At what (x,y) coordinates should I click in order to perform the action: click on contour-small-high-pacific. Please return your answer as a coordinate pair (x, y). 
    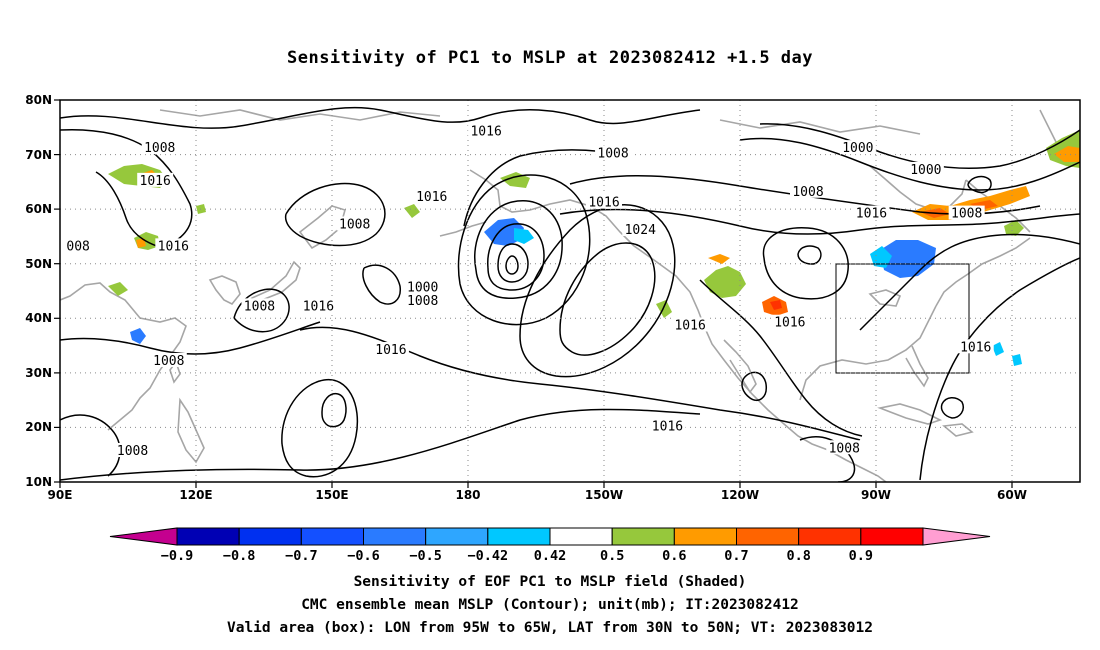
    Looking at the image, I should click on (320, 428).